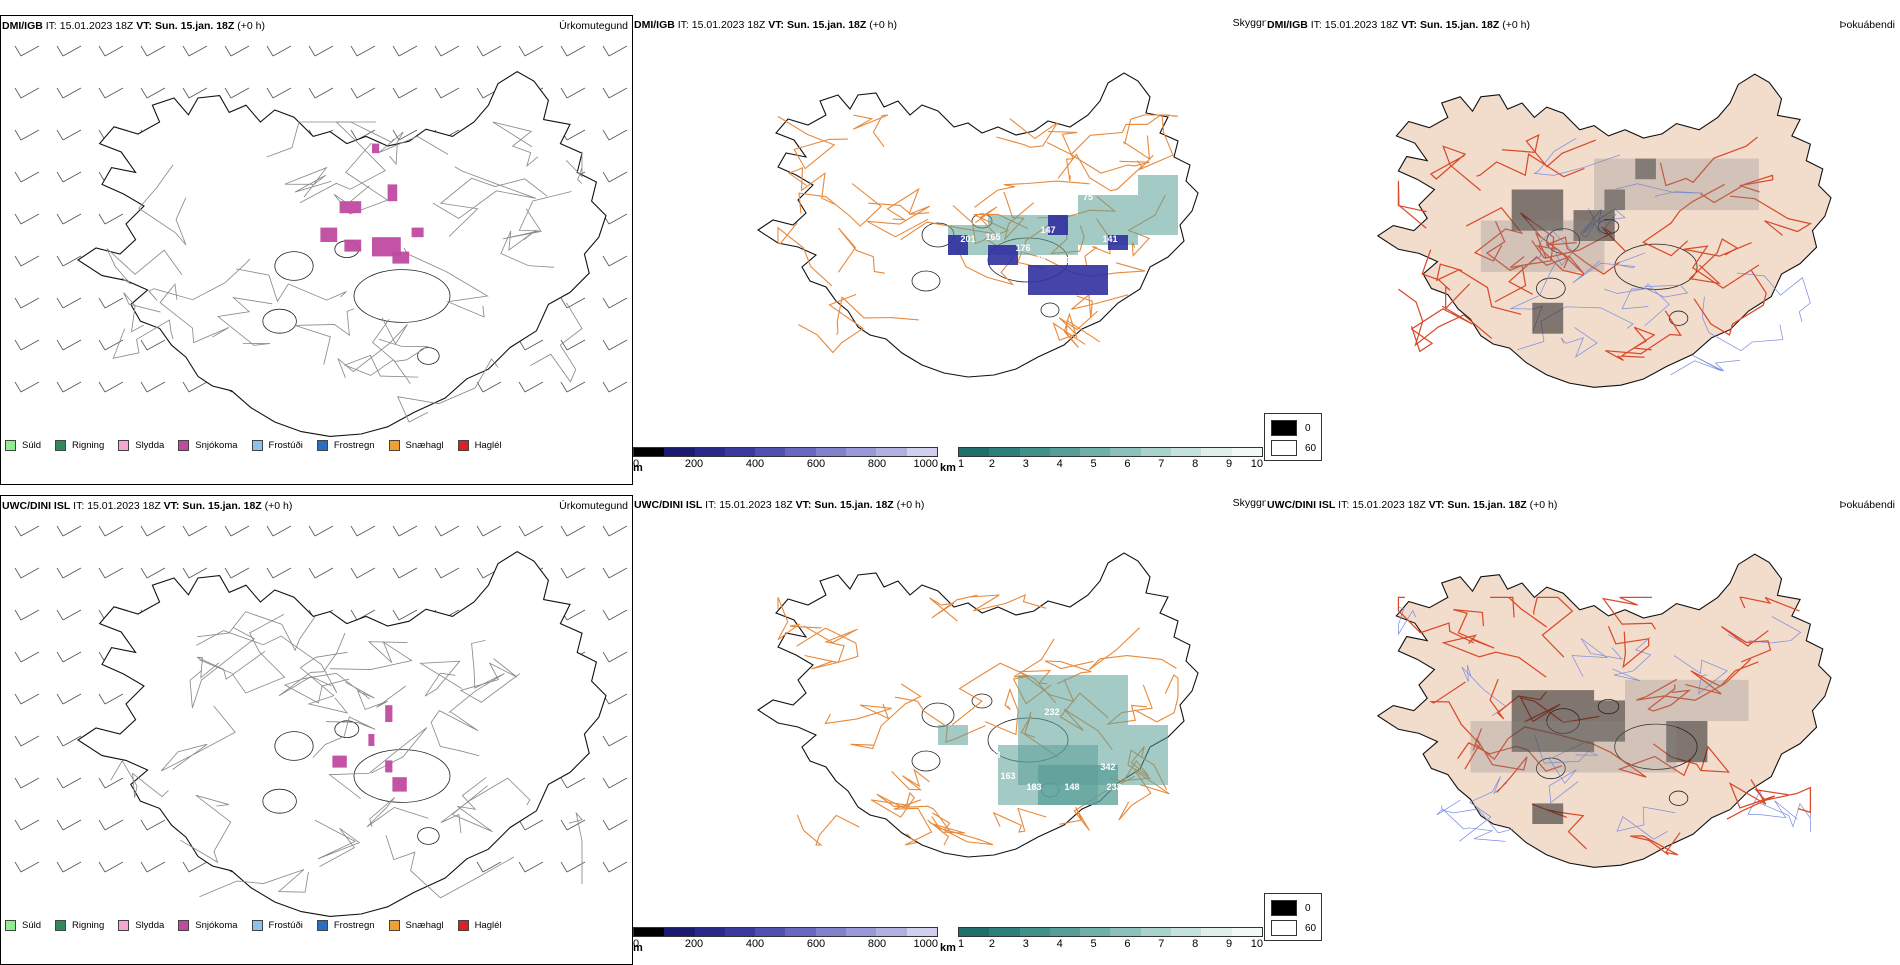 The width and height of the screenshot is (1900, 965). I want to click on cloud-base-label: 108, so click(1114, 260).